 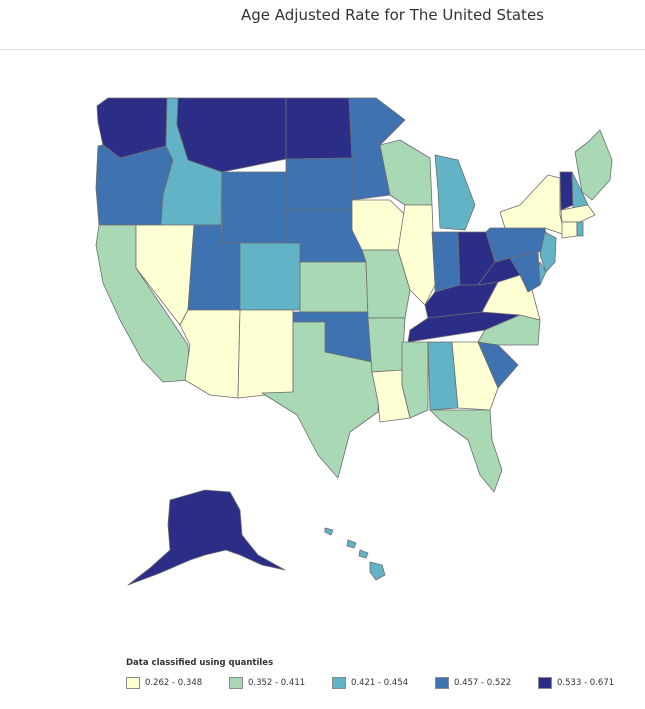 What do you see at coordinates (386, 345) in the screenshot?
I see `state-arkansas: Arkansas` at bounding box center [386, 345].